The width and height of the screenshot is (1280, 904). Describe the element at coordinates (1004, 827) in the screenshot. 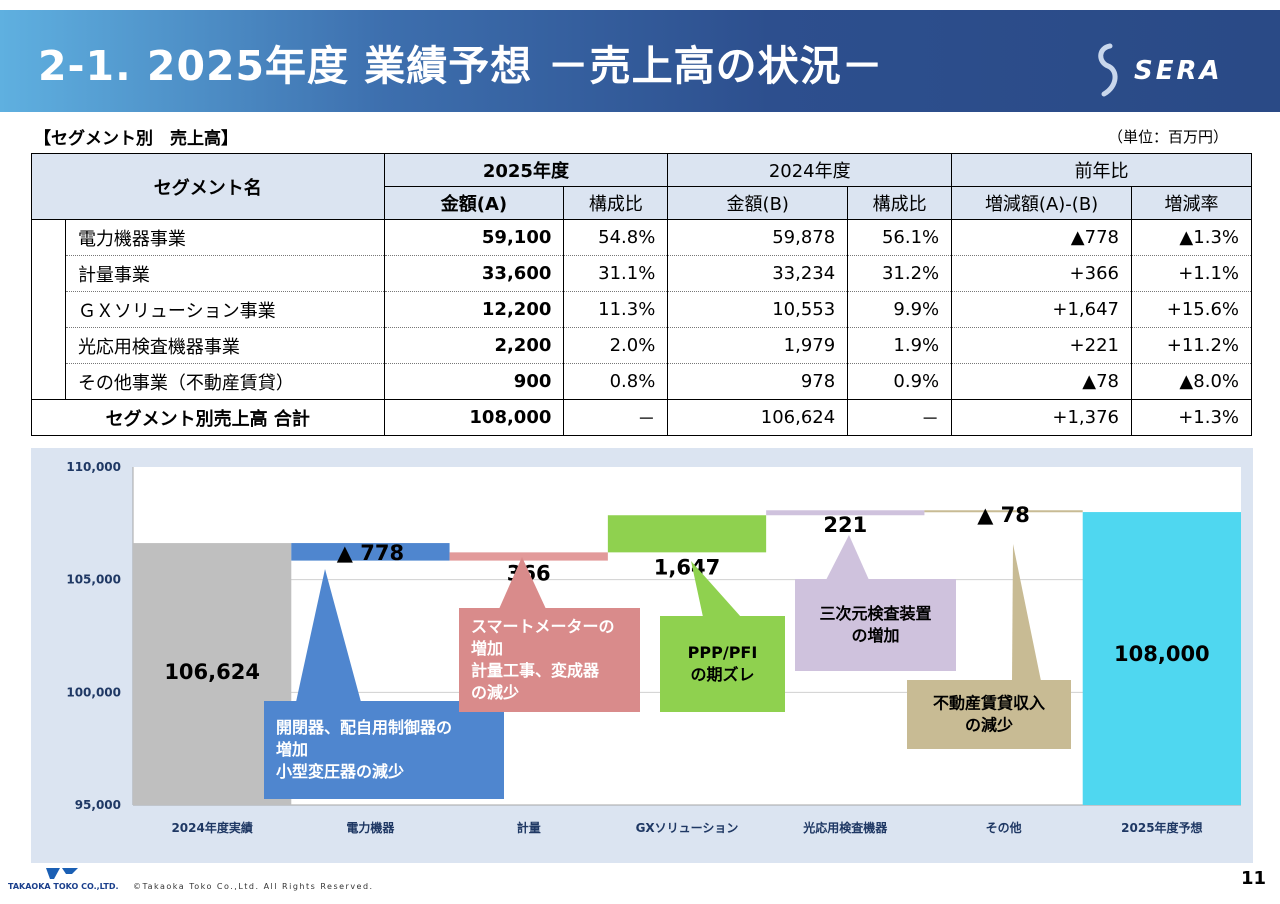

I see `x-tick-label: その他` at that location.